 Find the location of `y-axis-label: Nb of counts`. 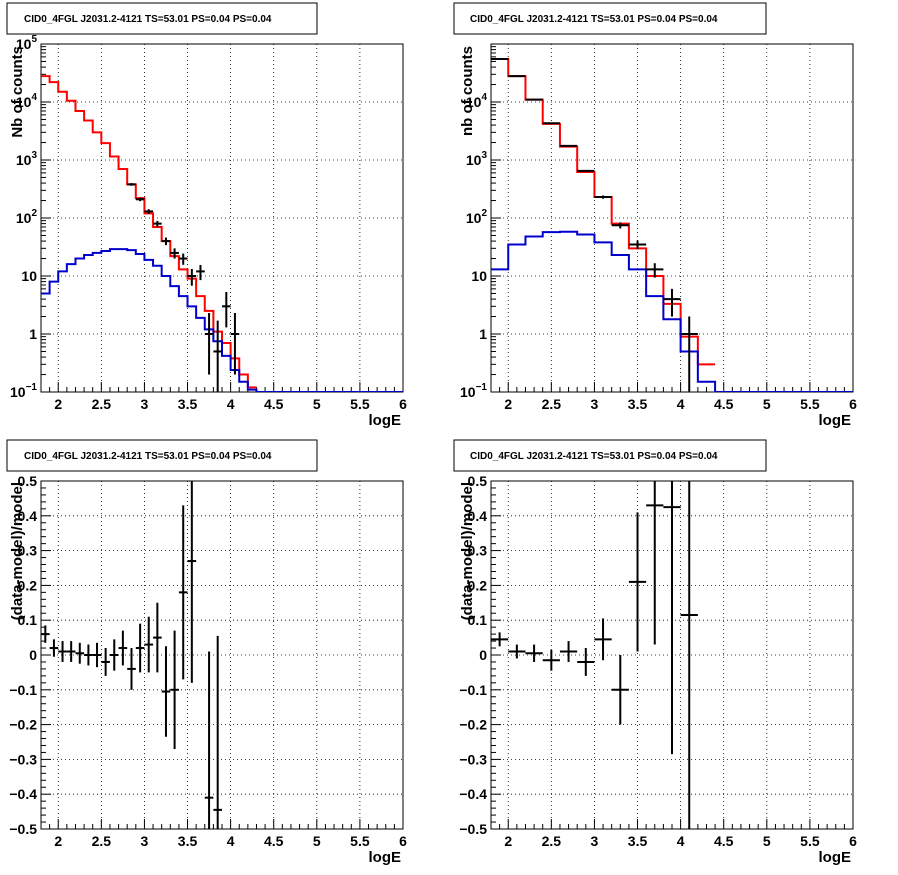

y-axis-label: Nb of counts is located at coordinates (17, 92).